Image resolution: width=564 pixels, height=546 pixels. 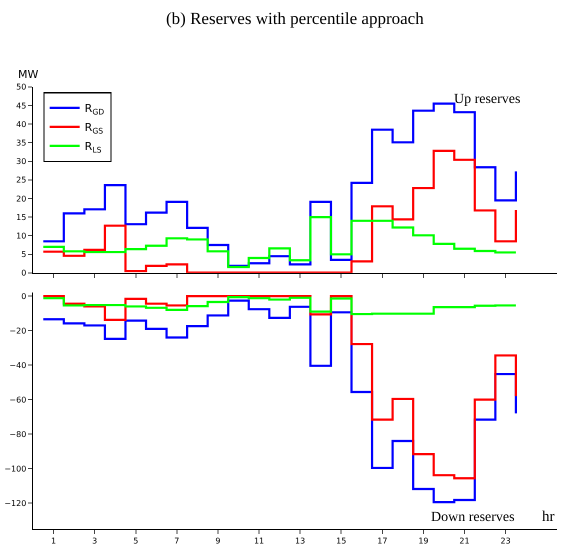 What do you see at coordinates (23, 255) in the screenshot?
I see `y-tick-label: 5` at bounding box center [23, 255].